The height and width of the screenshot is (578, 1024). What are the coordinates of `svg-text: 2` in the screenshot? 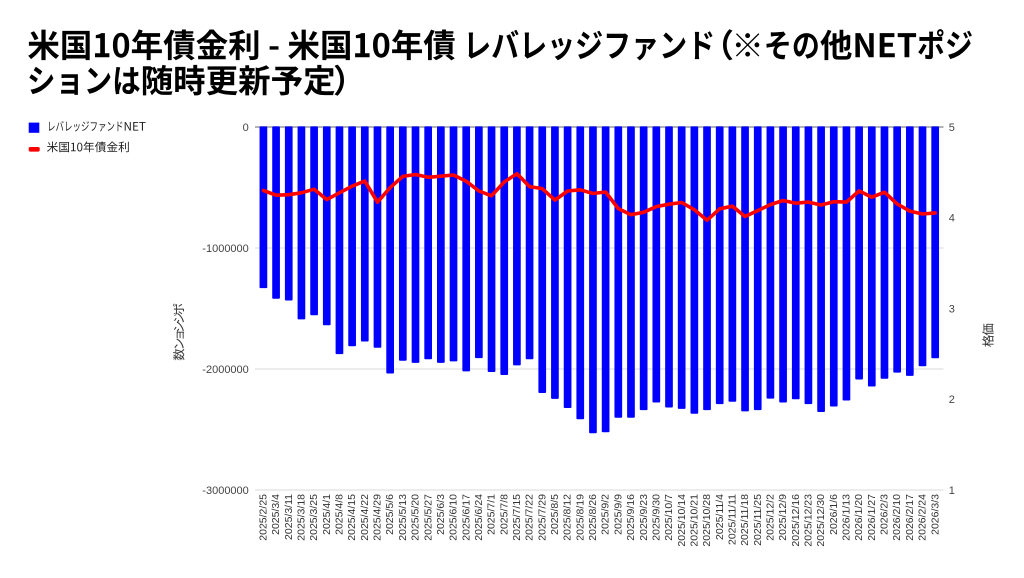 It's located at (952, 400).